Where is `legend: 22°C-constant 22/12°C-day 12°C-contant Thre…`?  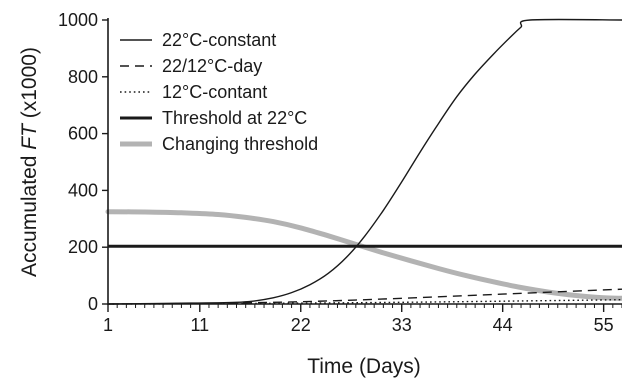
legend: 22°C-constant 22/12°C-day 12°C-contant Thre… is located at coordinates (219, 92).